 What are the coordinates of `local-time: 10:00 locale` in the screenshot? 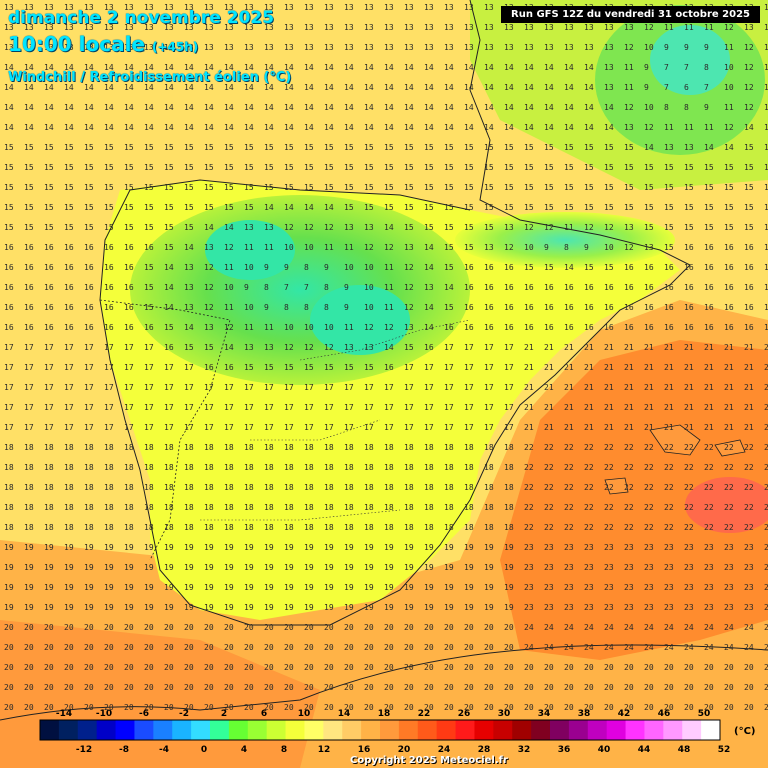 It's located at (76, 44).